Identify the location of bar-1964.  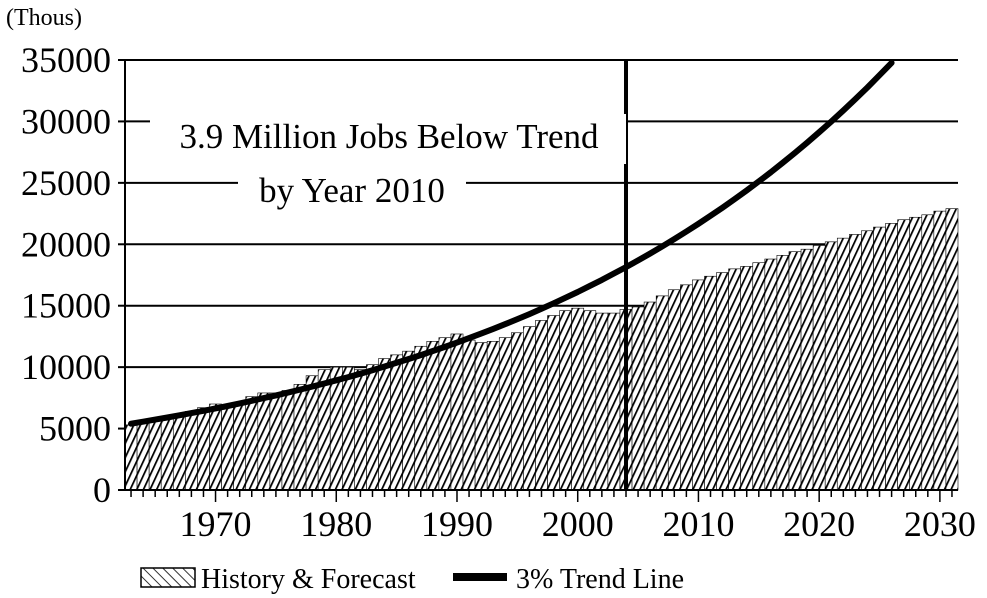
(143, 456).